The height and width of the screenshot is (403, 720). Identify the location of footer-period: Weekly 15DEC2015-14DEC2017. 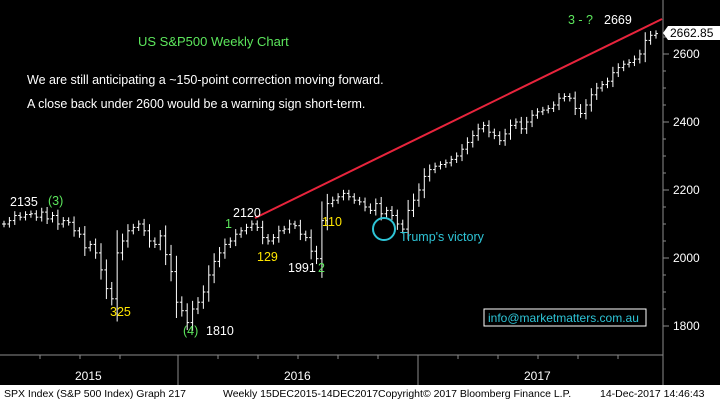
(301, 394).